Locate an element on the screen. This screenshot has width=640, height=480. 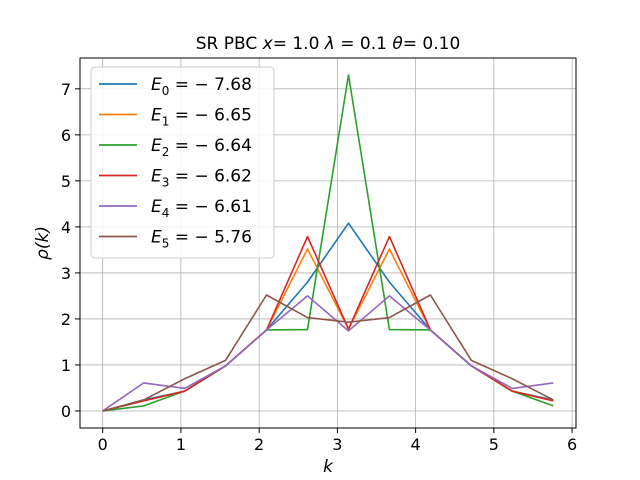
legend-label-0: E0 = − 7.68 is located at coordinates (201, 86).